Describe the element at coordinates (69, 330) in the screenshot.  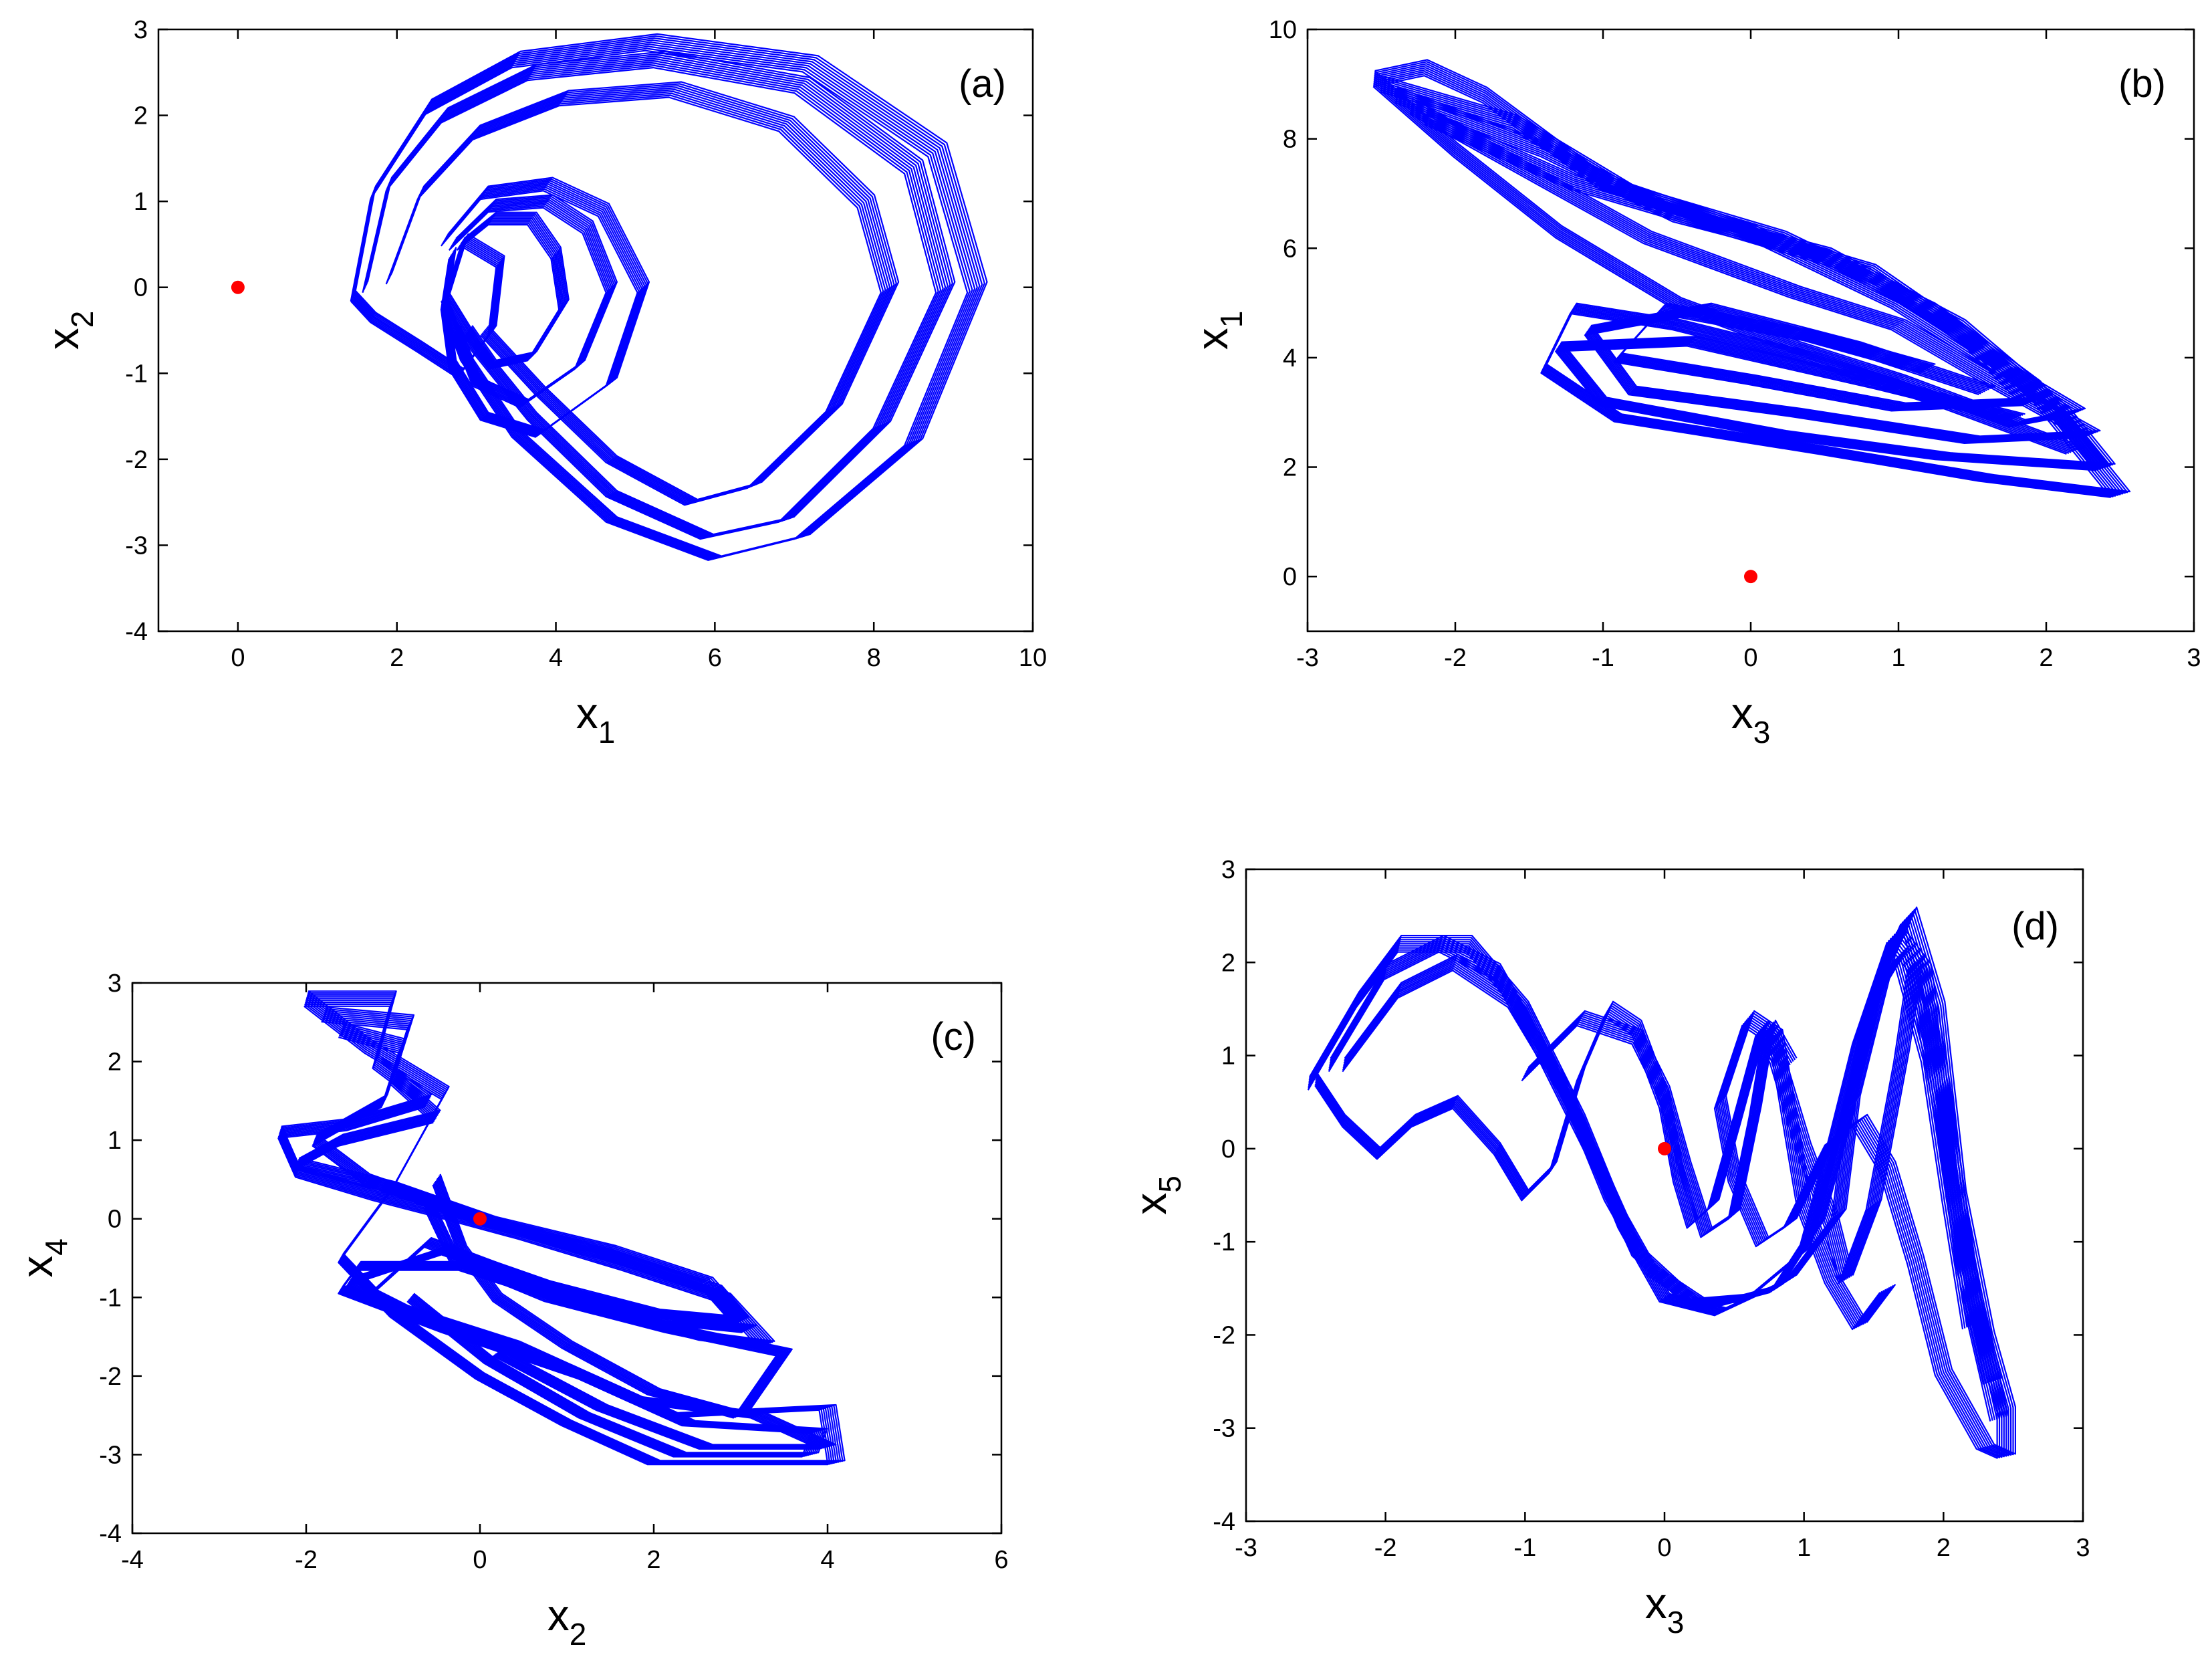
I see `y-axis-label: x2` at that location.